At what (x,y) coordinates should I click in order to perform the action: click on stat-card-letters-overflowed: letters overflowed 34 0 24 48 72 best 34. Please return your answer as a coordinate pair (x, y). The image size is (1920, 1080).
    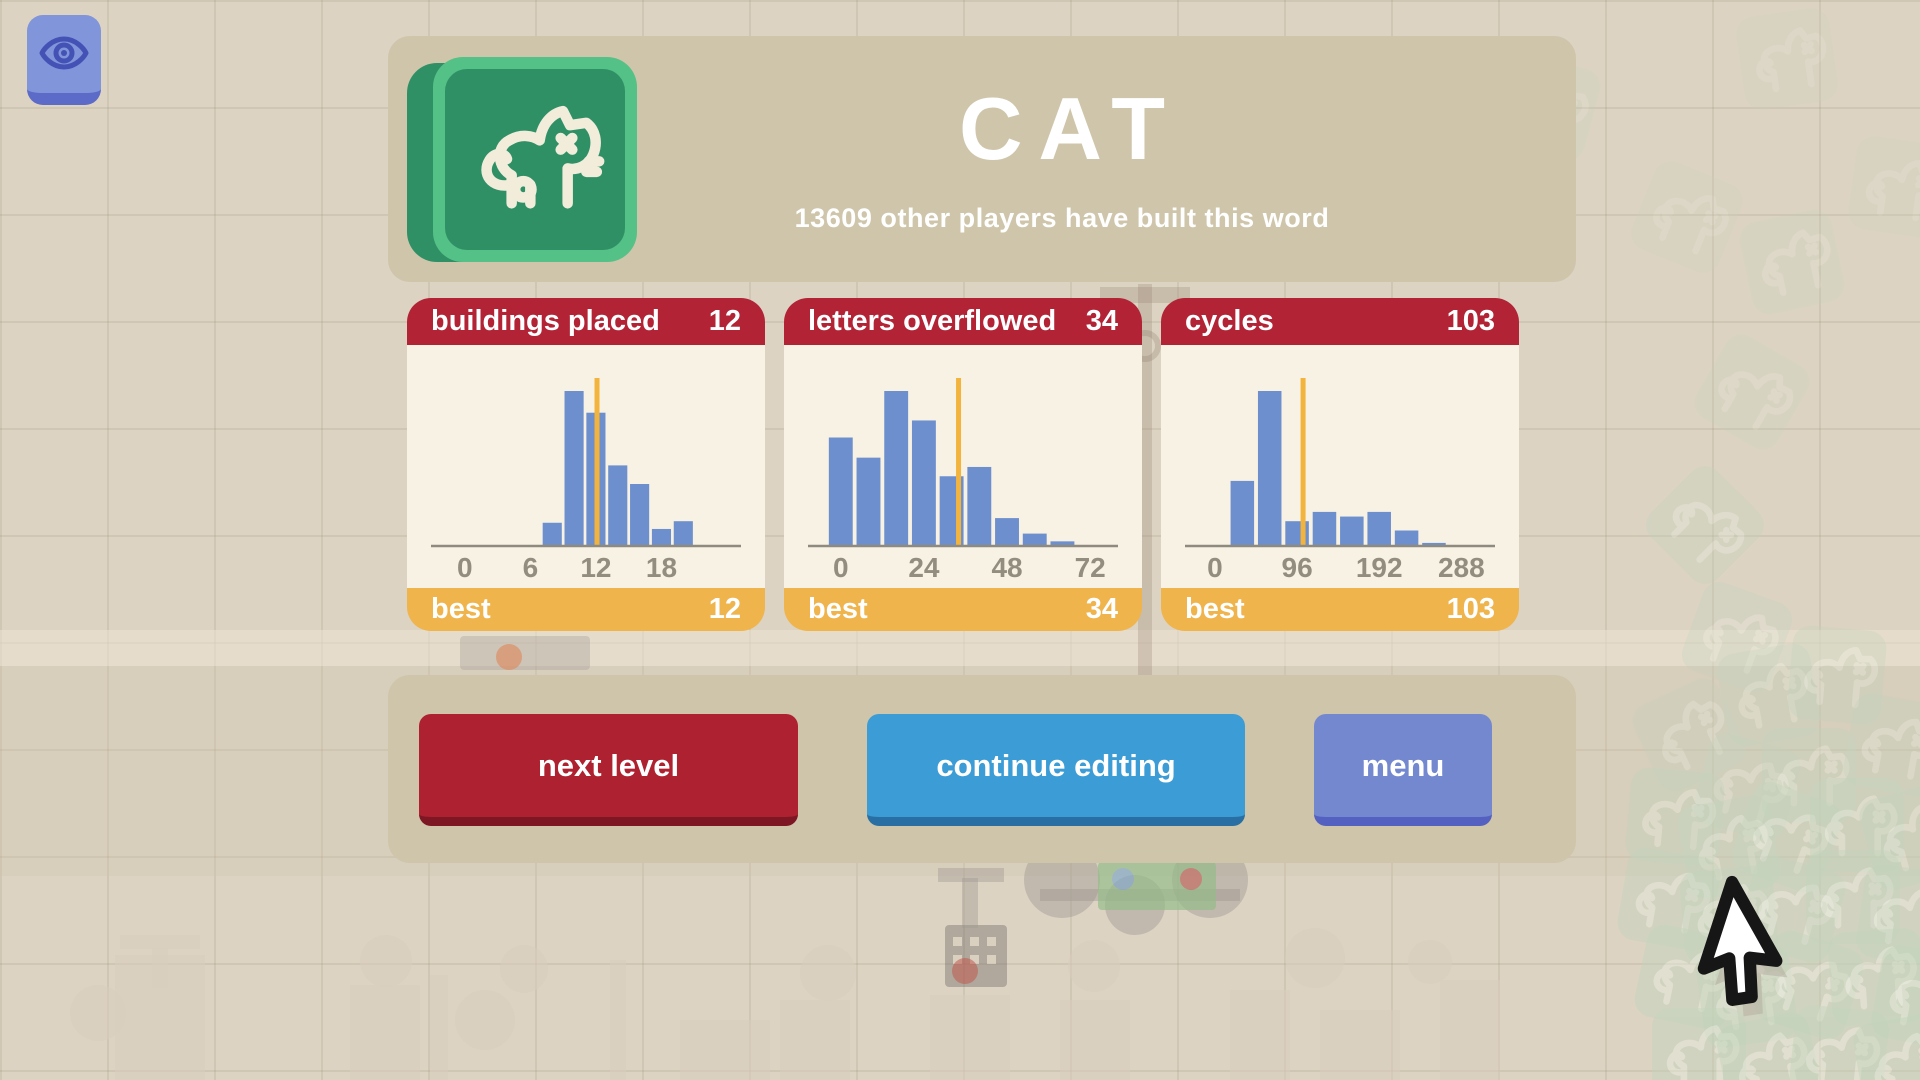
    Looking at the image, I should click on (963, 464).